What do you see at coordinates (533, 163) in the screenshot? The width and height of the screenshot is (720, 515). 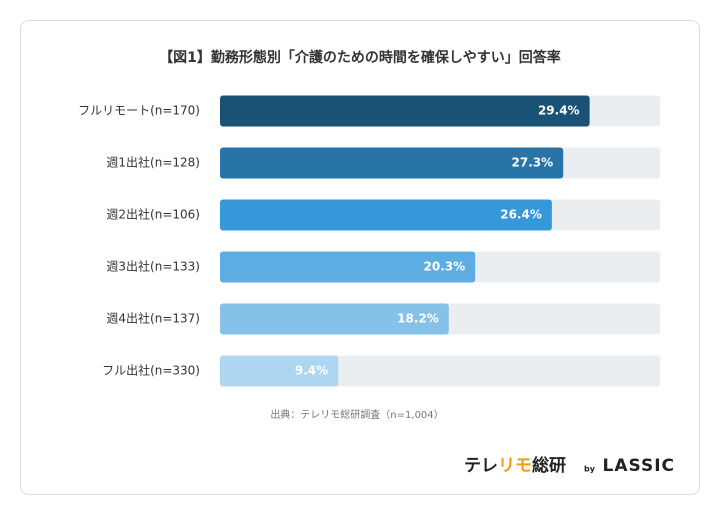 I see `value-label: 27.3%` at bounding box center [533, 163].